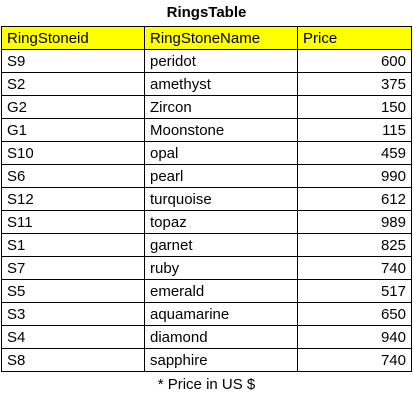  I want to click on cell-ringstoneid: S8, so click(73, 360).